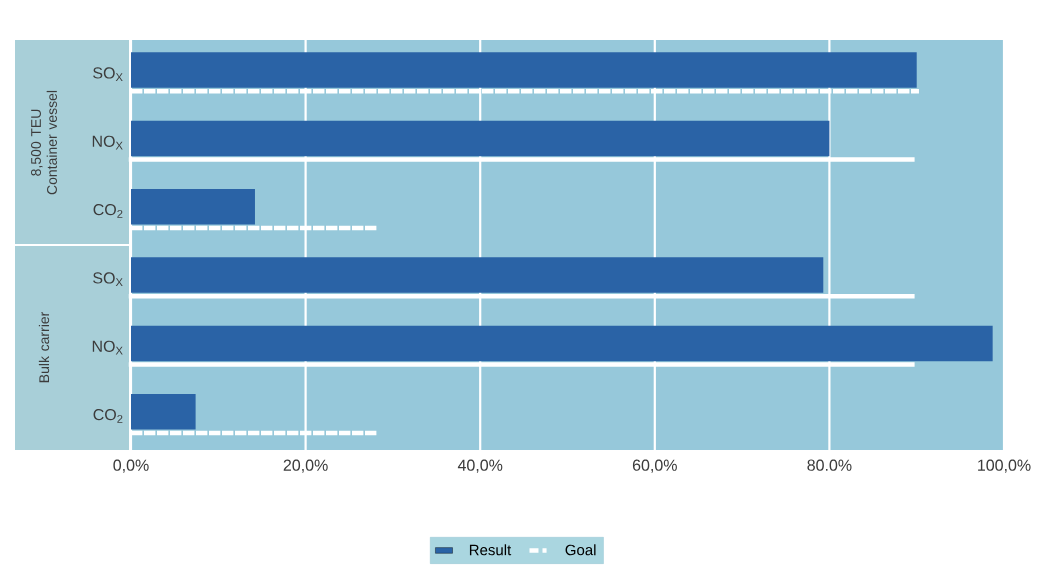 This screenshot has width=1044, height=587. I want to click on x-tick-label: 60,0%, so click(654, 466).